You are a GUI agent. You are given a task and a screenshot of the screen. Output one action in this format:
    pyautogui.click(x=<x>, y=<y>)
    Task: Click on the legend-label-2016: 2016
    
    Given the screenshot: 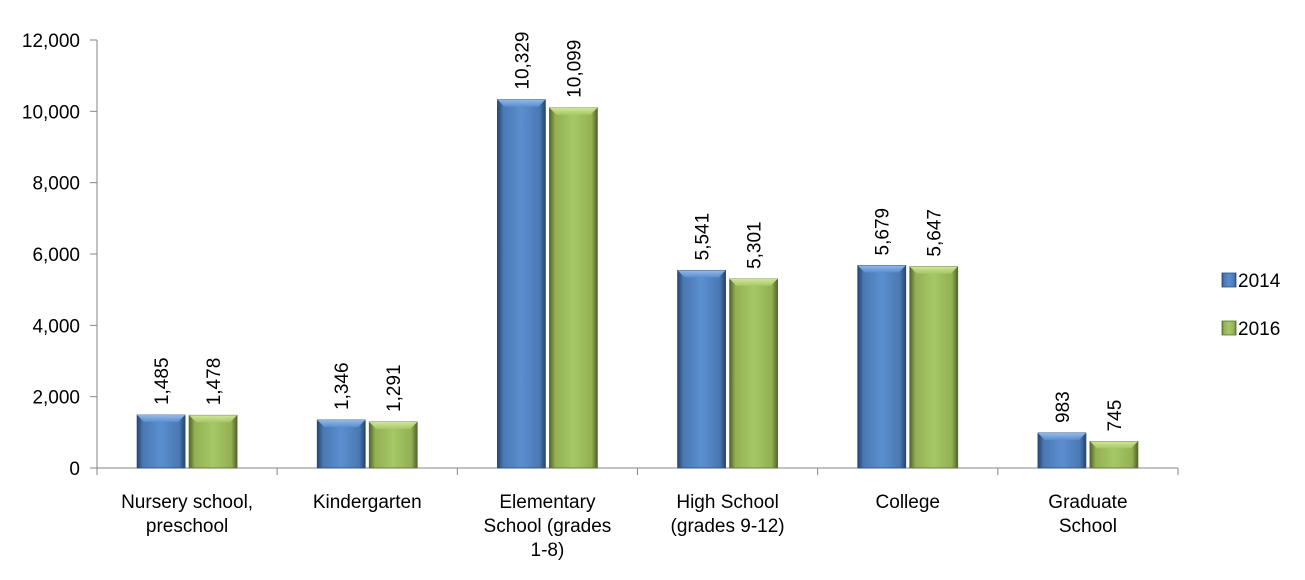 What is the action you would take?
    pyautogui.click(x=1259, y=329)
    